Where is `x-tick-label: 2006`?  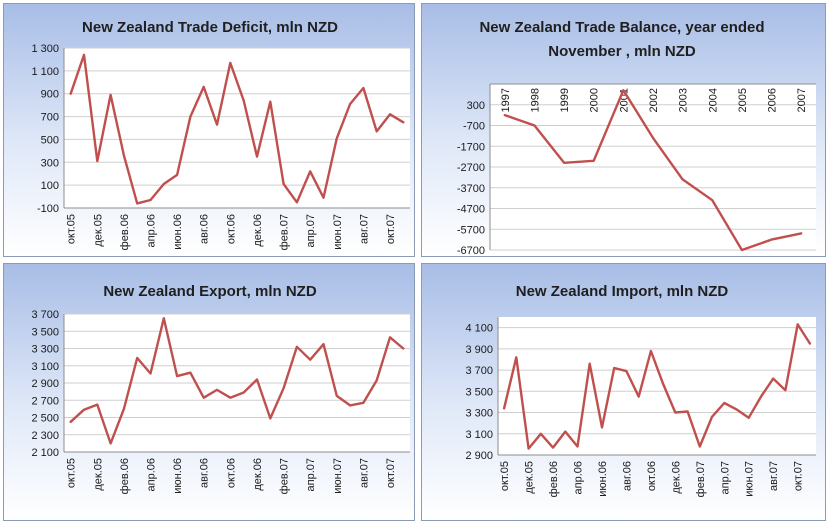 x-tick-label: 2006 is located at coordinates (773, 100).